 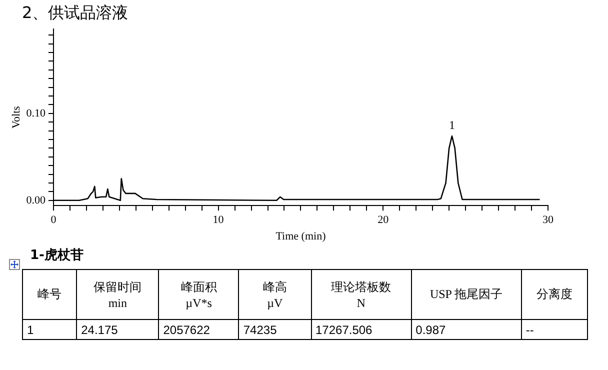 What do you see at coordinates (75, 13) in the screenshot?
I see `chart-title: 2、供试品溶液` at bounding box center [75, 13].